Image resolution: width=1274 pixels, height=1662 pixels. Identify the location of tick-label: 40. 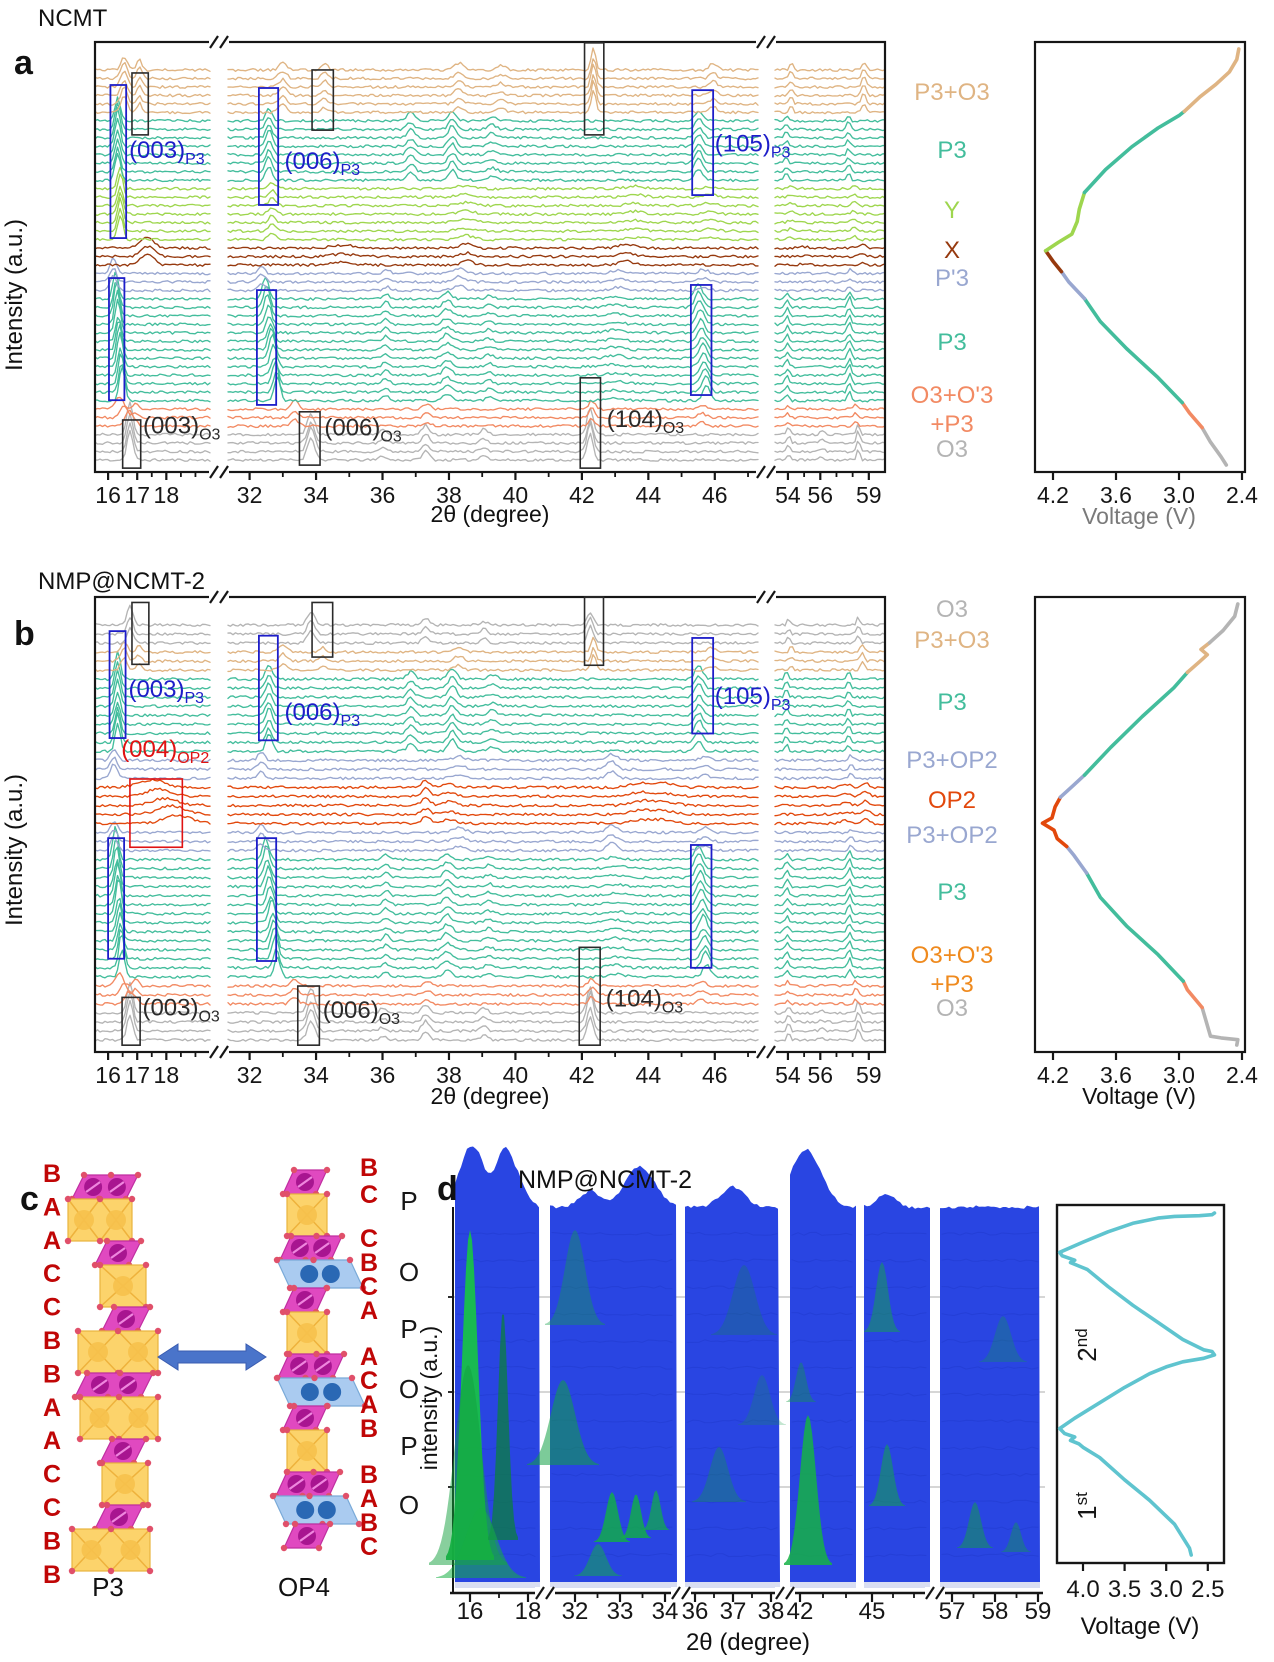
(516, 495).